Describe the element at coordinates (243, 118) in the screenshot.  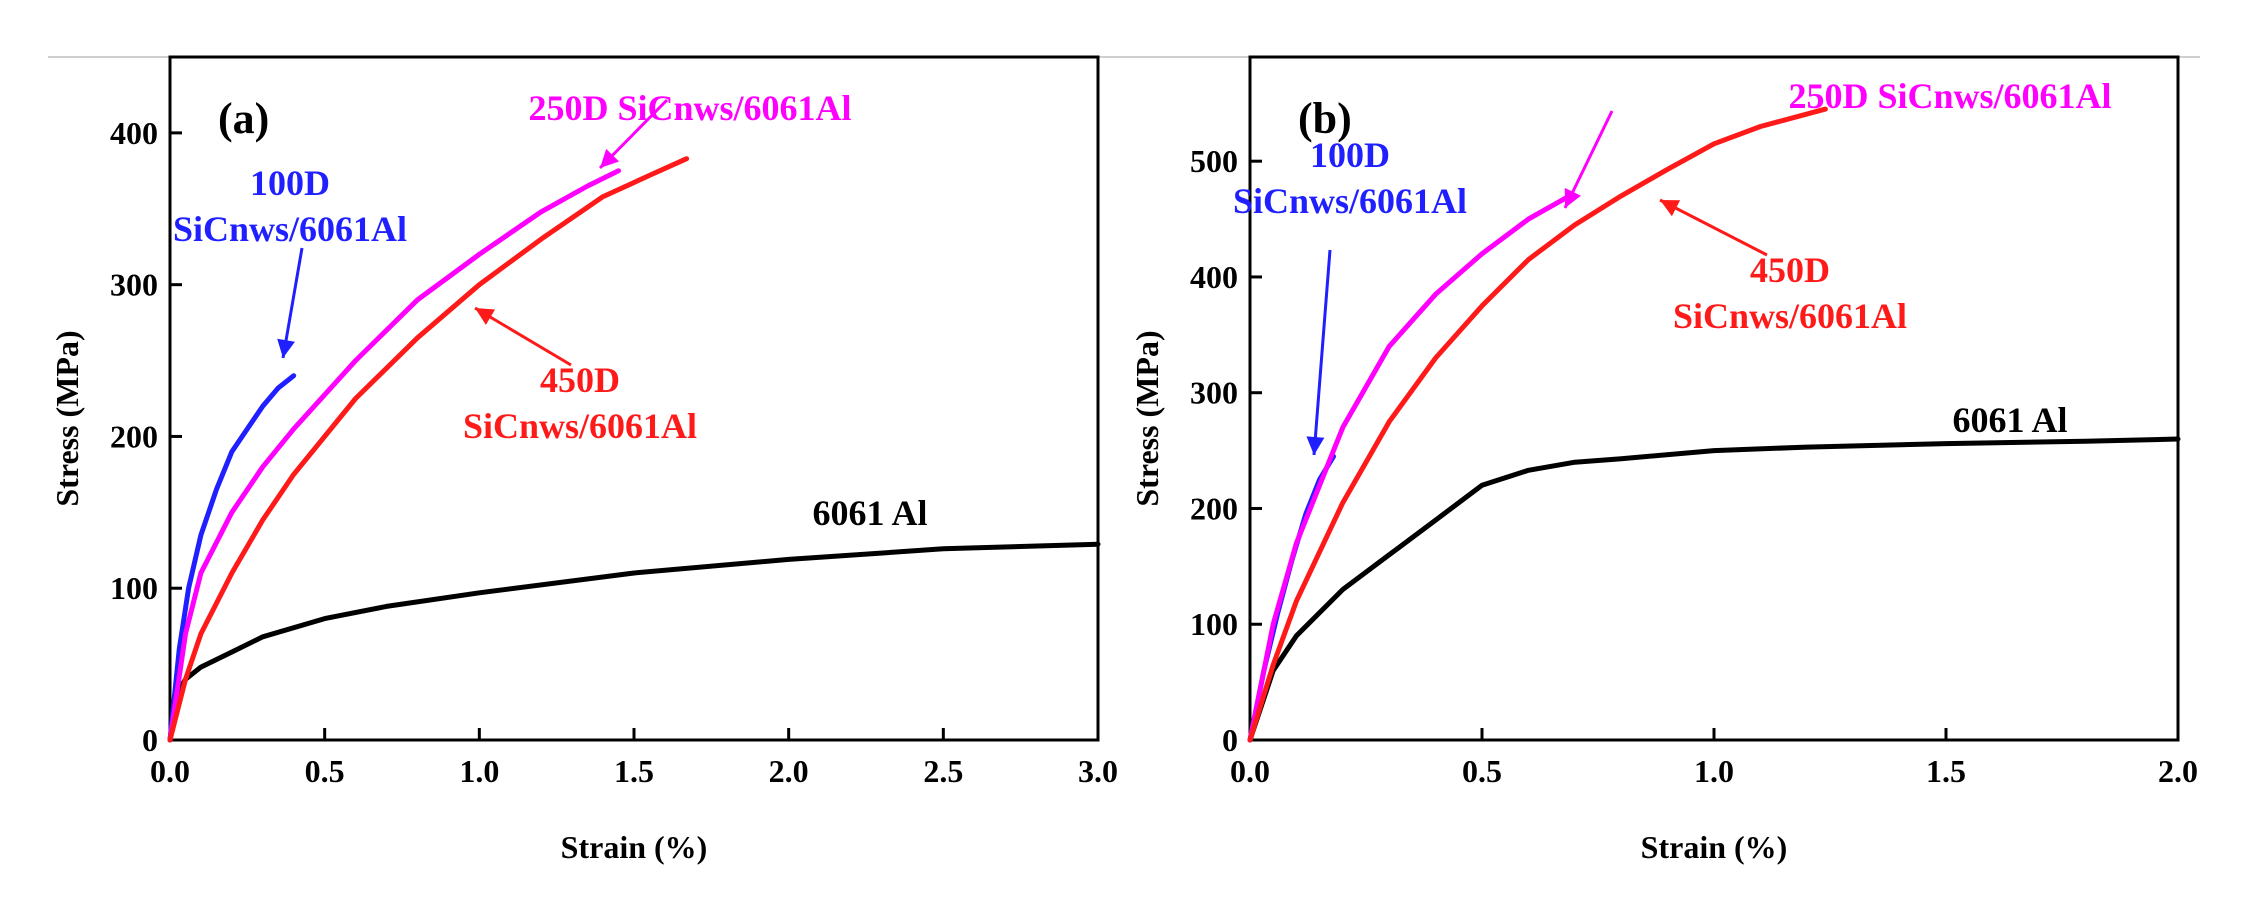
I see `panel-letter: (a)` at that location.